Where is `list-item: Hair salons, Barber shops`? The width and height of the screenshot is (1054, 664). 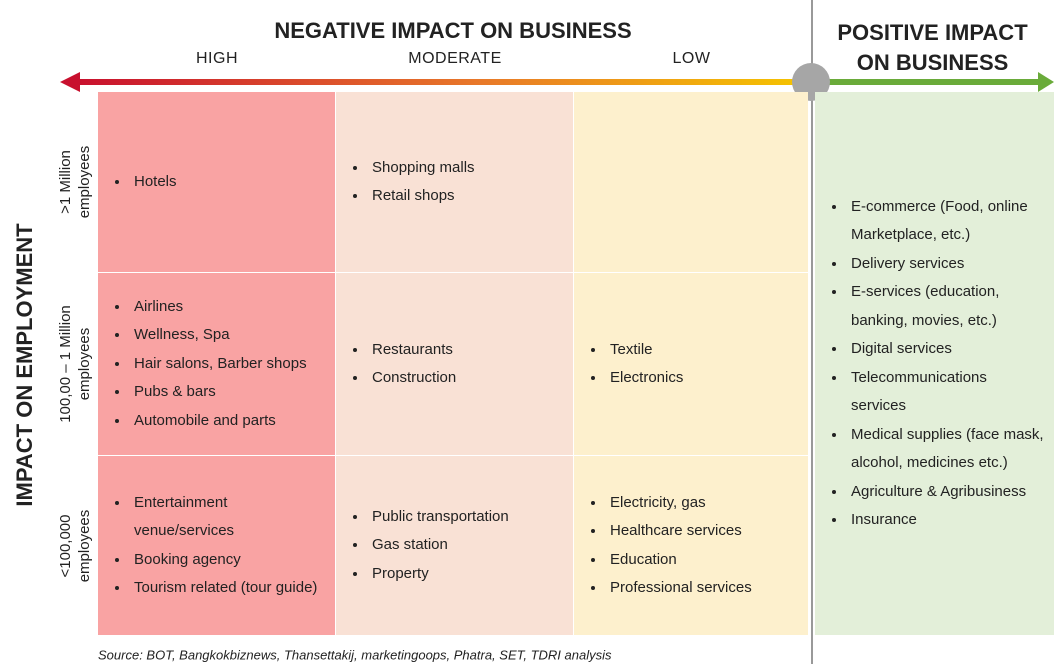
list-item: Hair salons, Barber shops is located at coordinates (227, 364).